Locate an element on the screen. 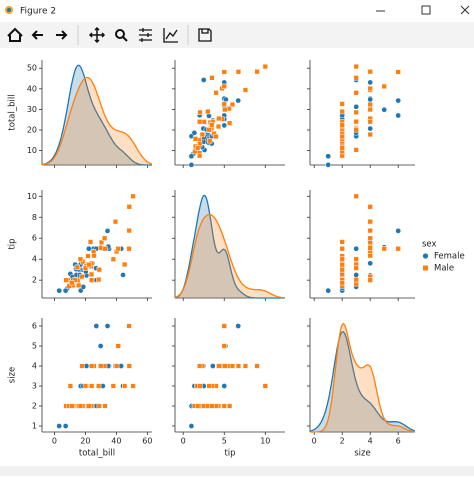  legend-label: Male is located at coordinates (444, 269).